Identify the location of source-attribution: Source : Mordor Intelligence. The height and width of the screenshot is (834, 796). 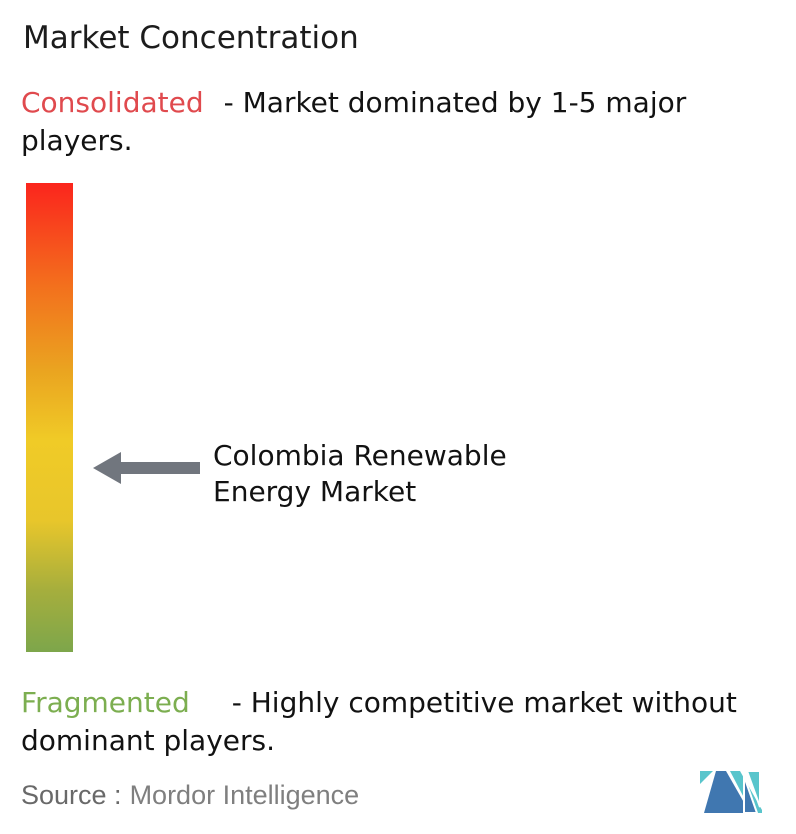
(190, 795).